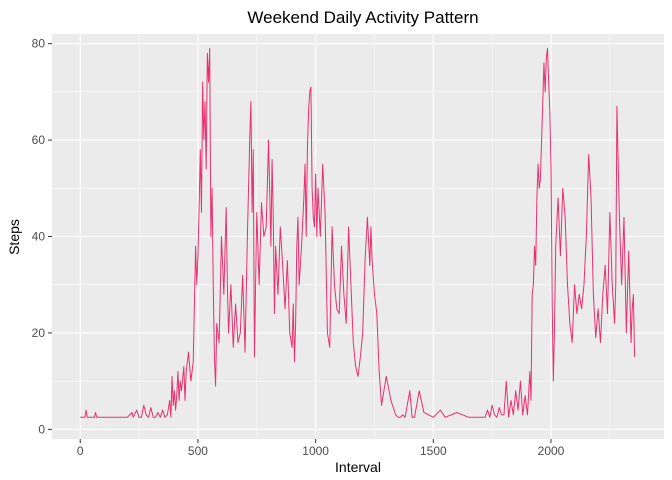  Describe the element at coordinates (39, 44) in the screenshot. I see `y-tick-label: 80` at that location.